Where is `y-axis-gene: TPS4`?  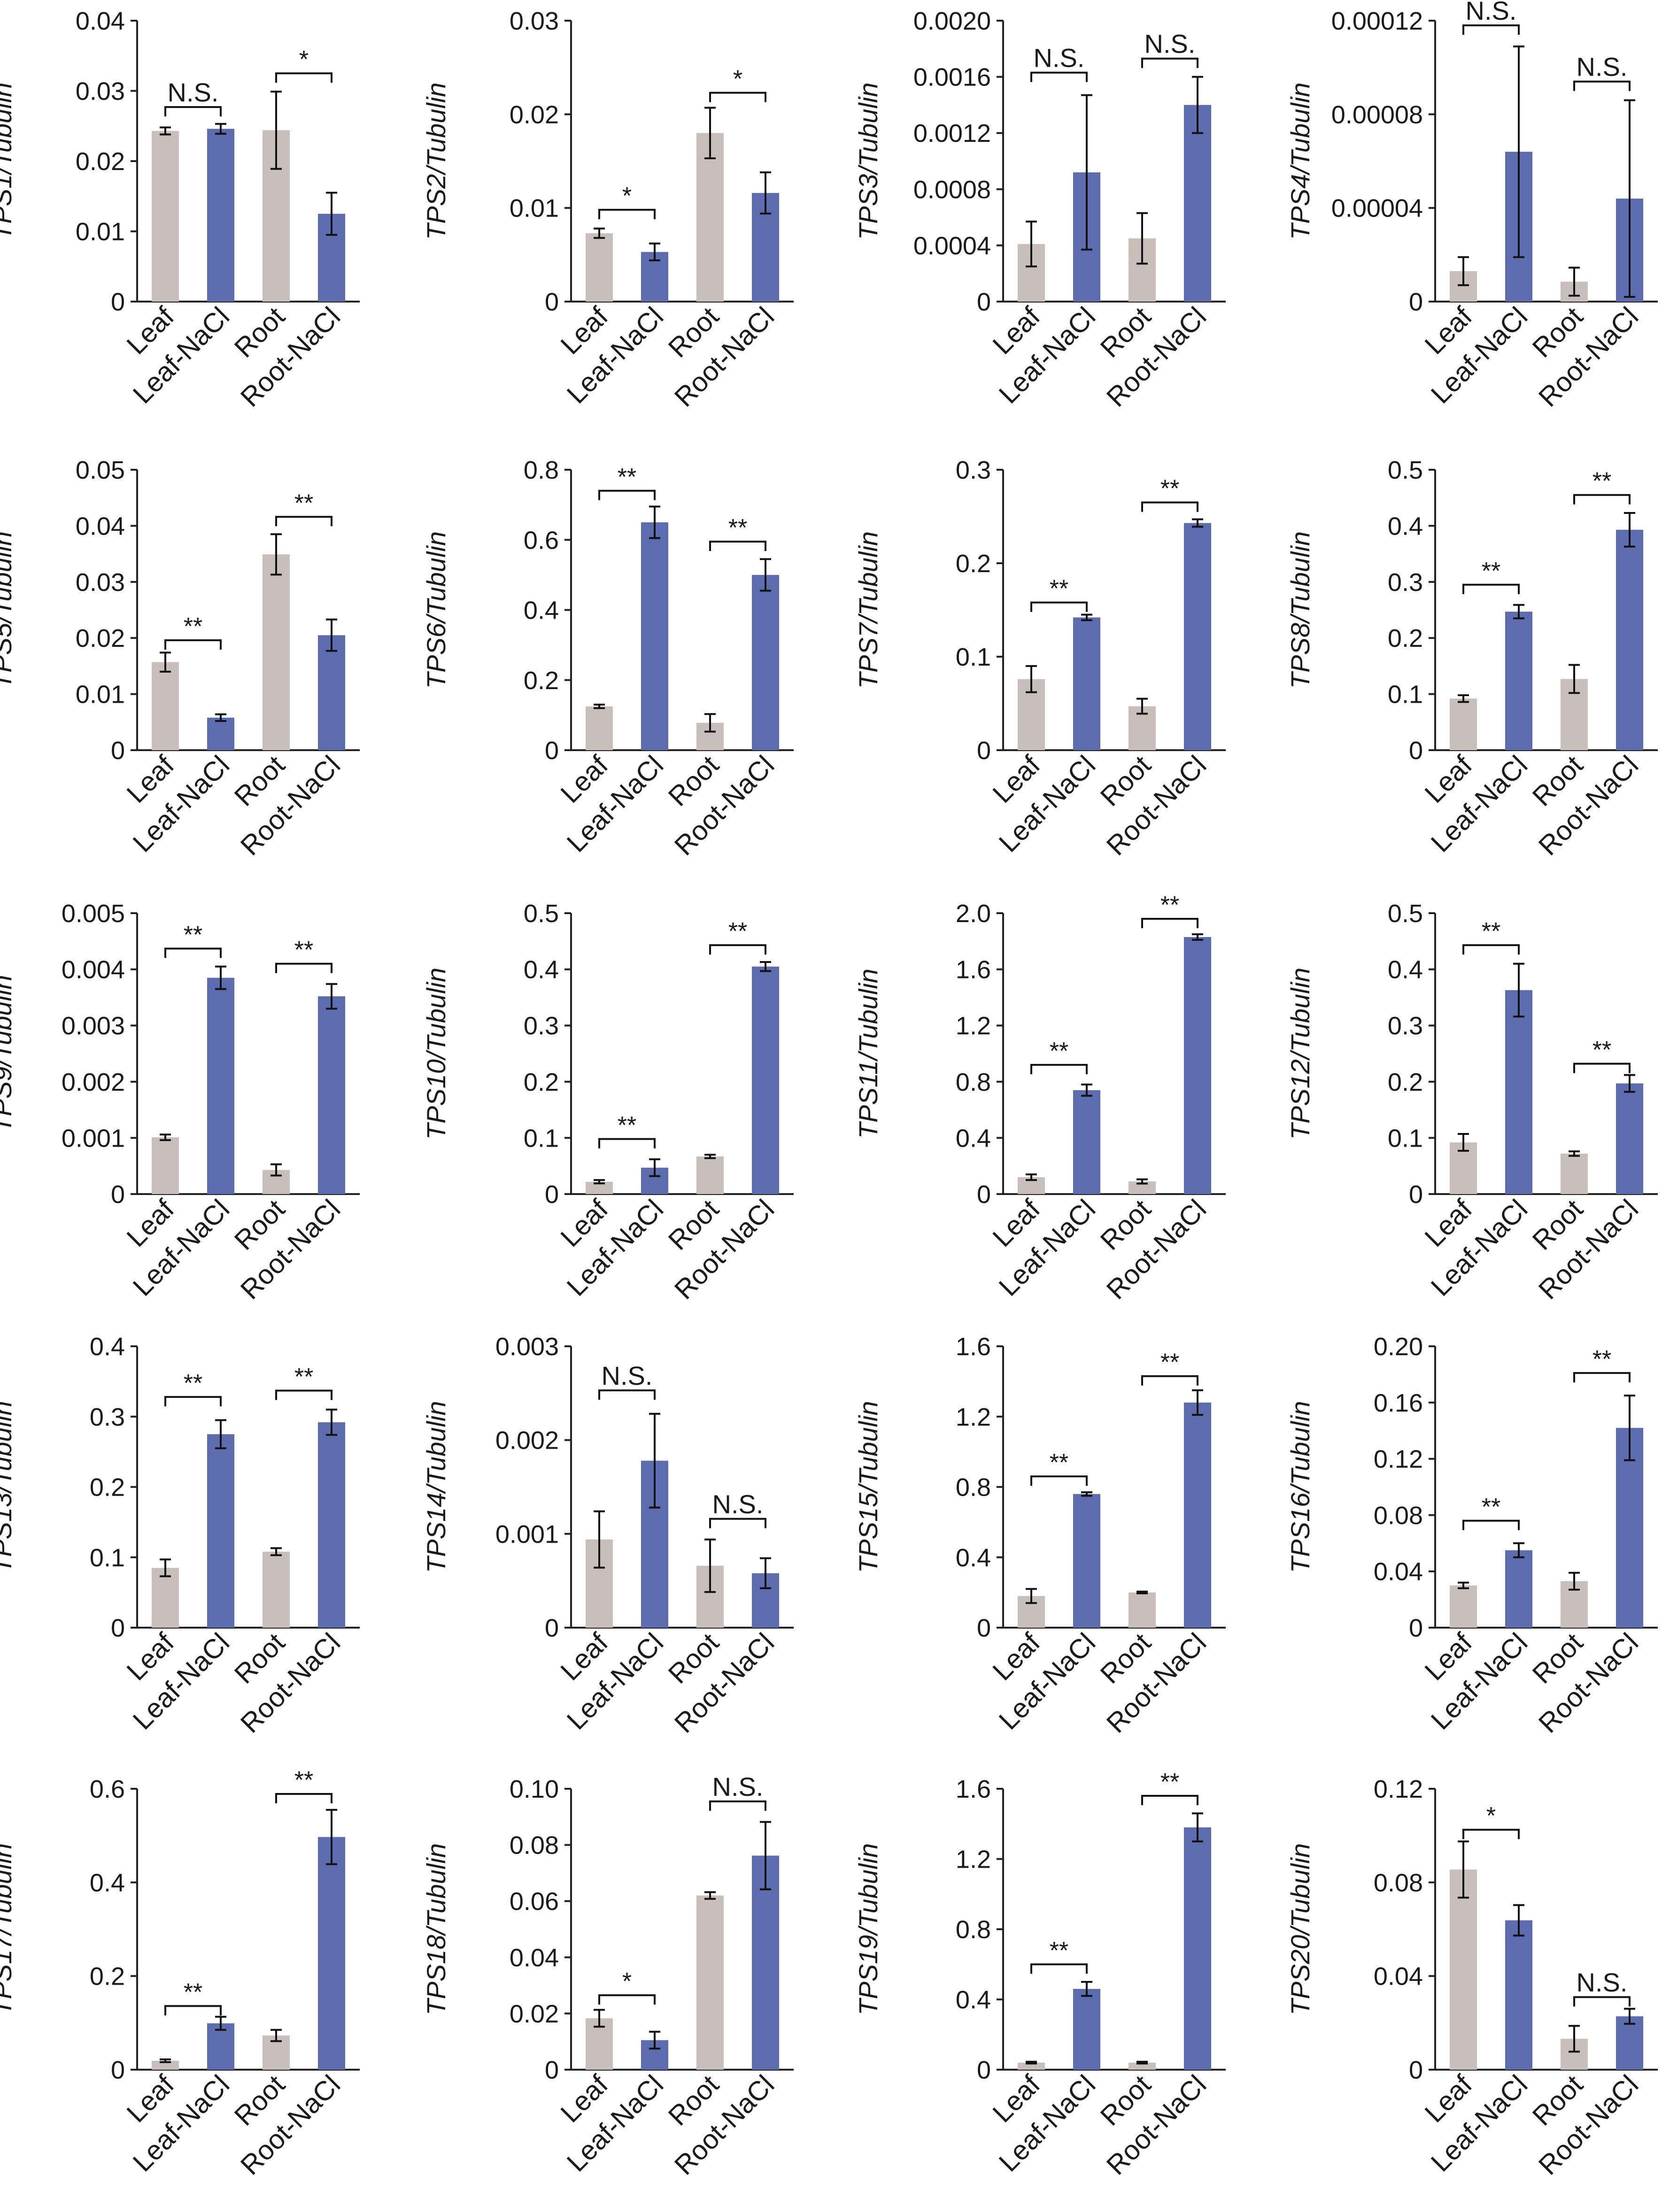
y-axis-gene: TPS4 is located at coordinates (1300, 207).